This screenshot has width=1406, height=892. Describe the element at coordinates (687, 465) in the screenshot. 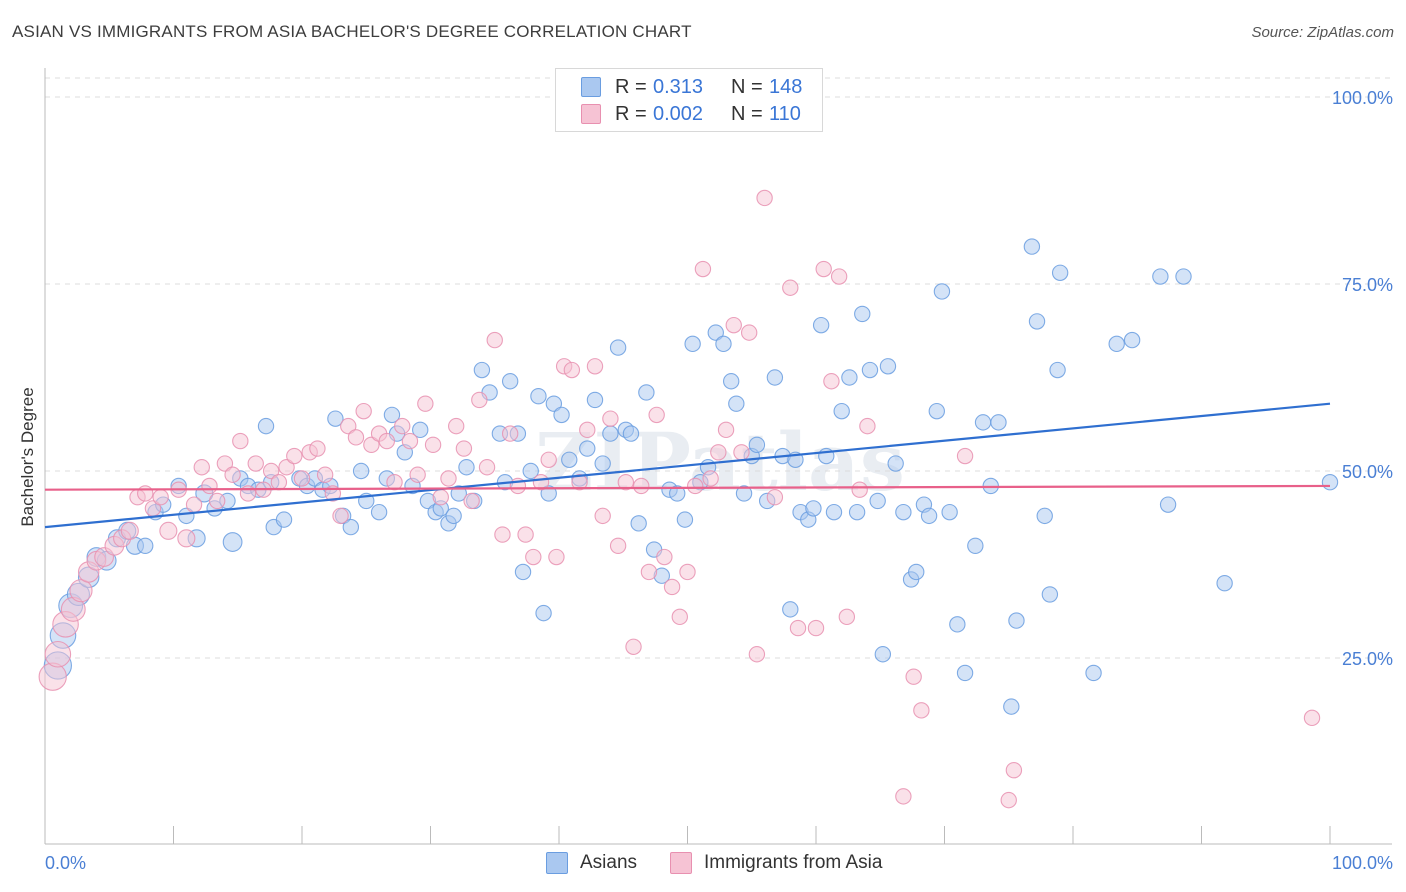

I see `trendline-asians` at that location.